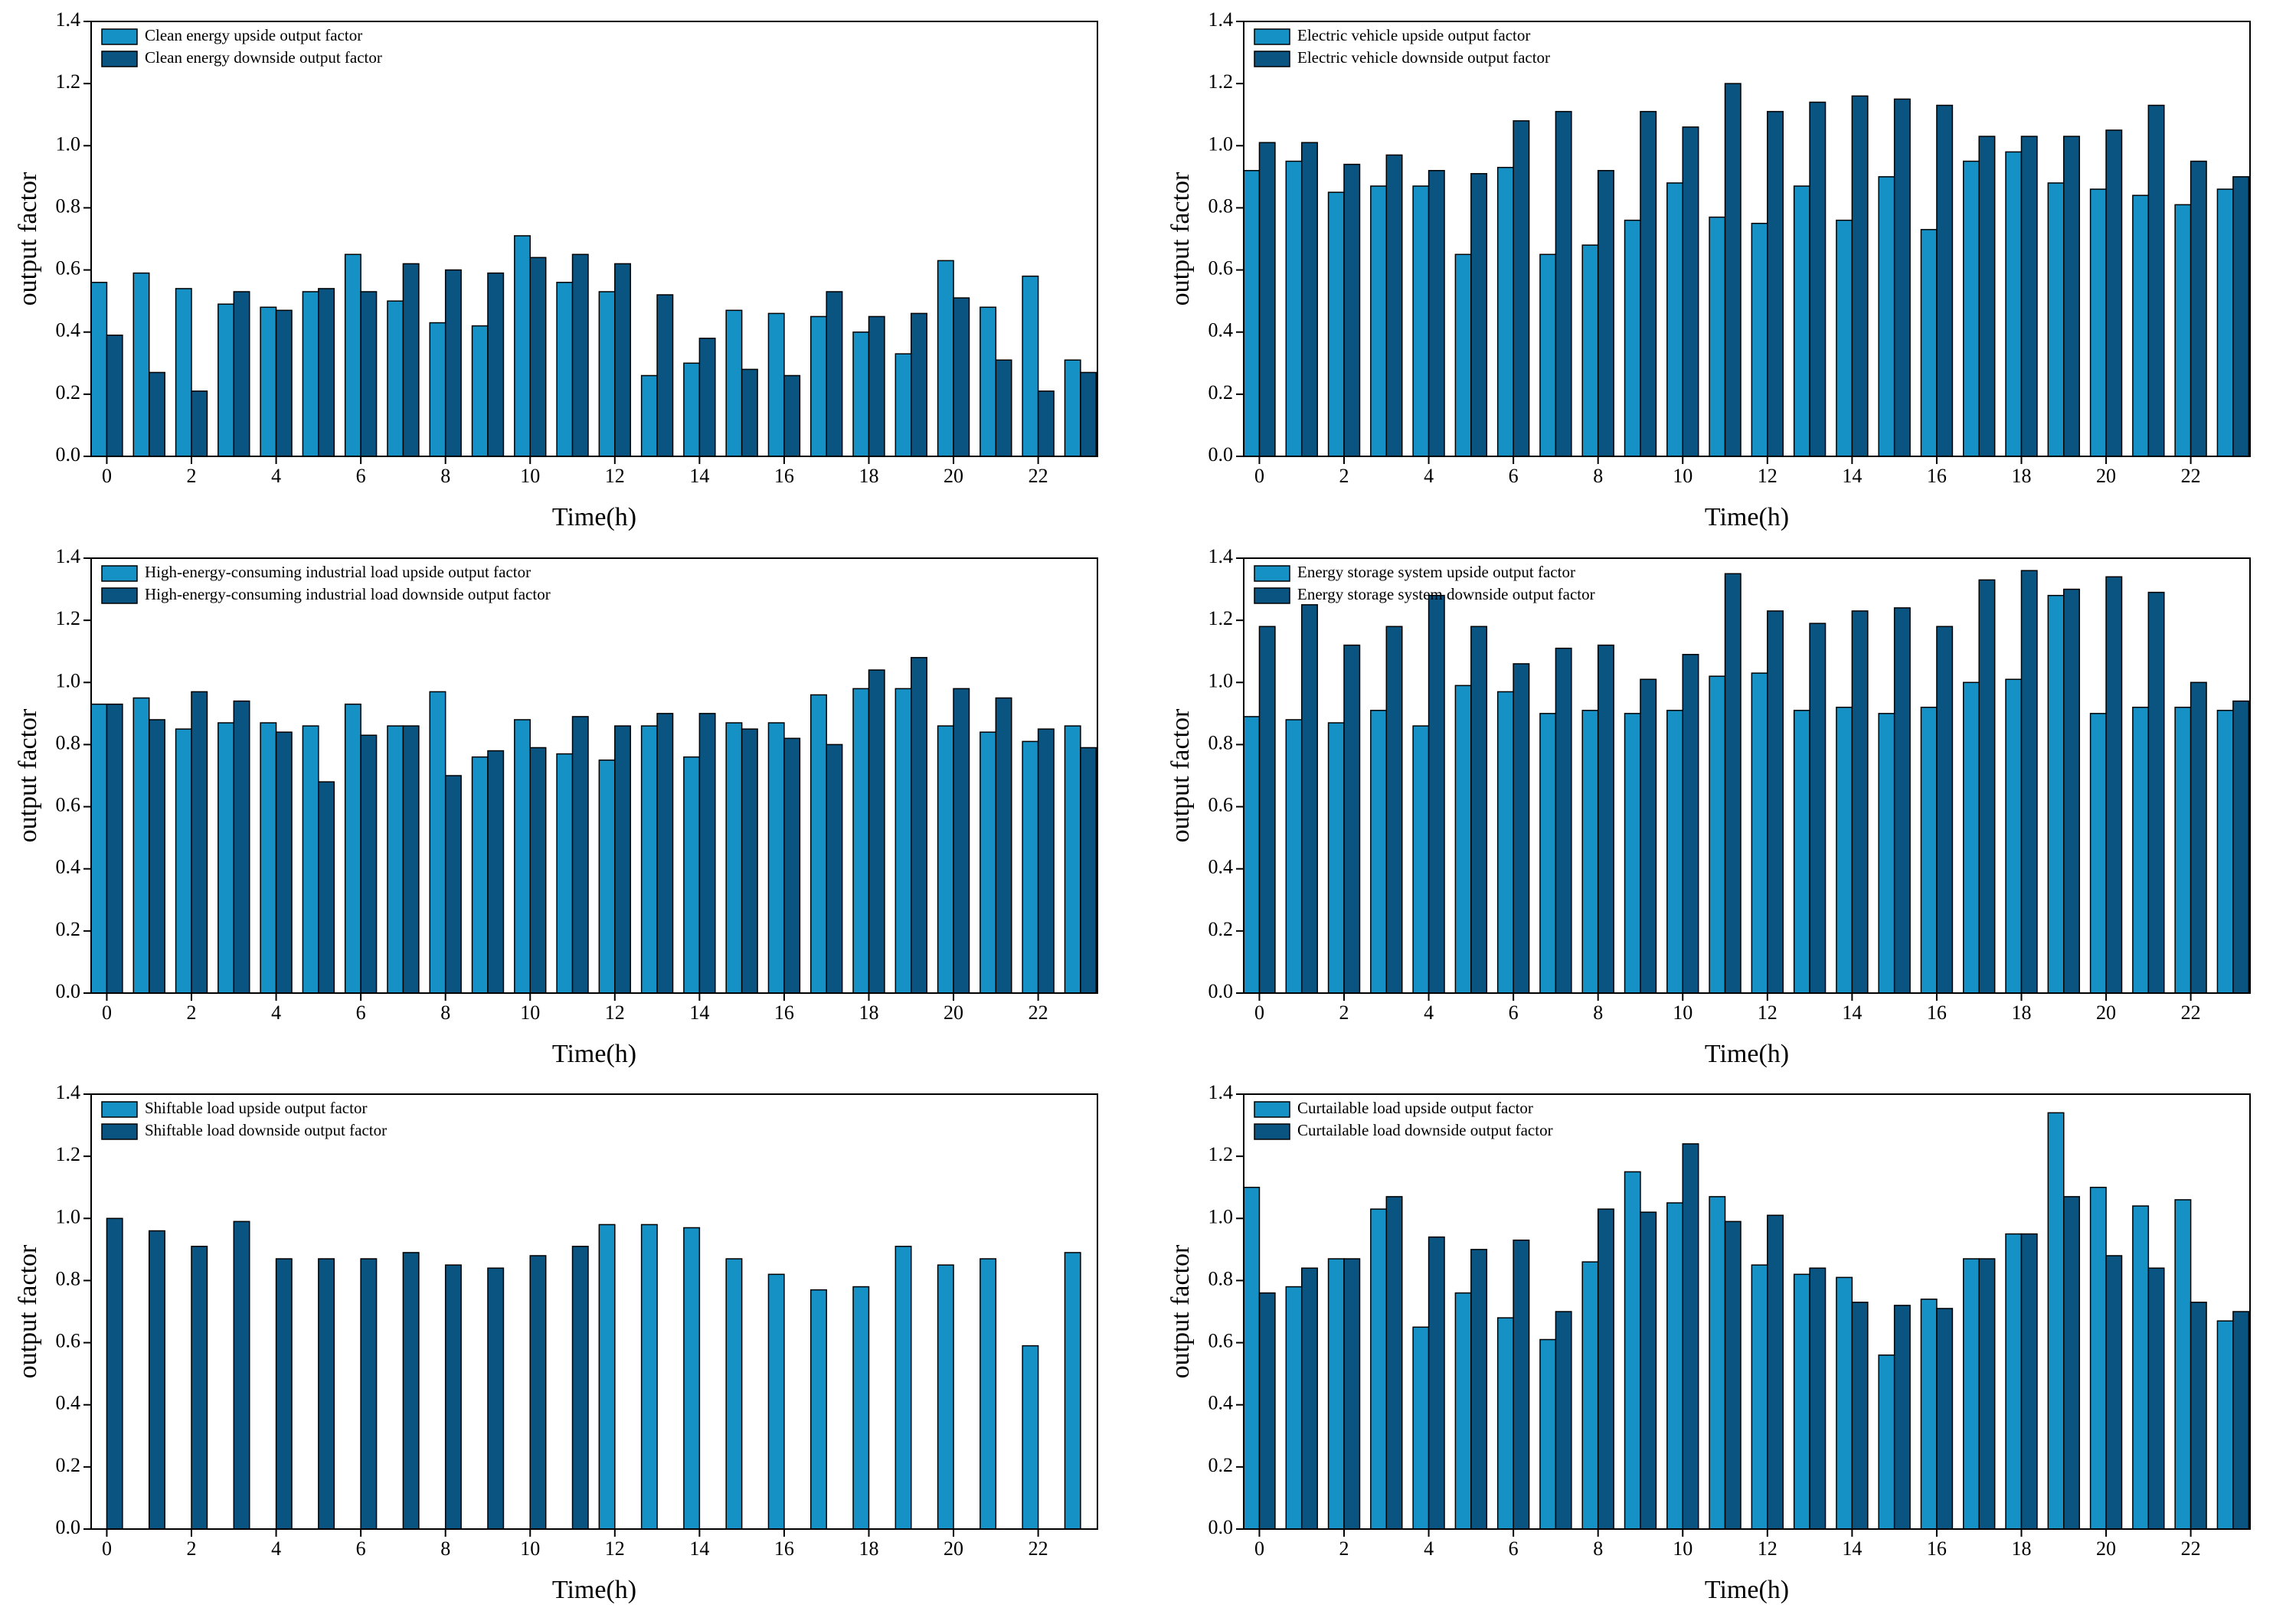 The width and height of the screenshot is (2273, 1624). What do you see at coordinates (445, 1013) in the screenshot?
I see `x-tick-label: 8` at bounding box center [445, 1013].